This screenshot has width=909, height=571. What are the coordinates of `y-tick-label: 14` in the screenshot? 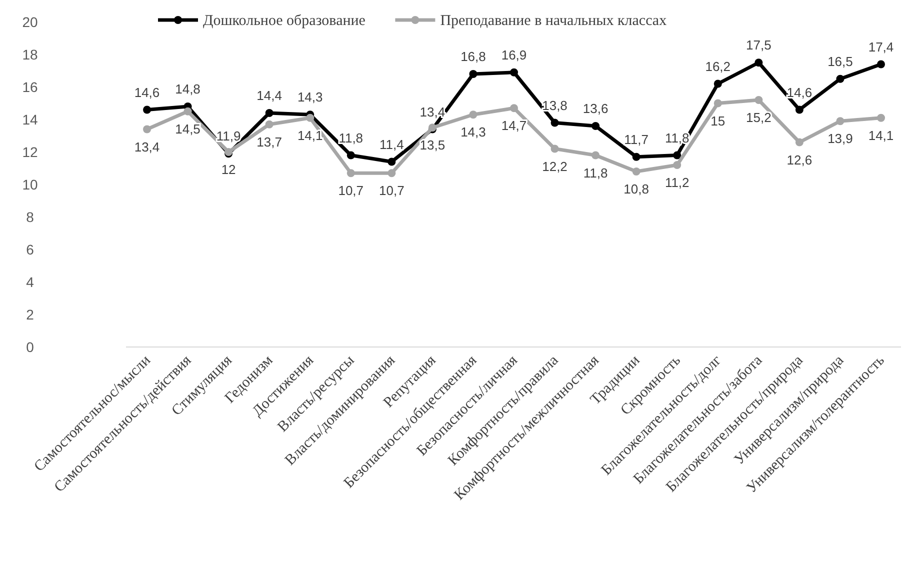 It's located at (30, 120).